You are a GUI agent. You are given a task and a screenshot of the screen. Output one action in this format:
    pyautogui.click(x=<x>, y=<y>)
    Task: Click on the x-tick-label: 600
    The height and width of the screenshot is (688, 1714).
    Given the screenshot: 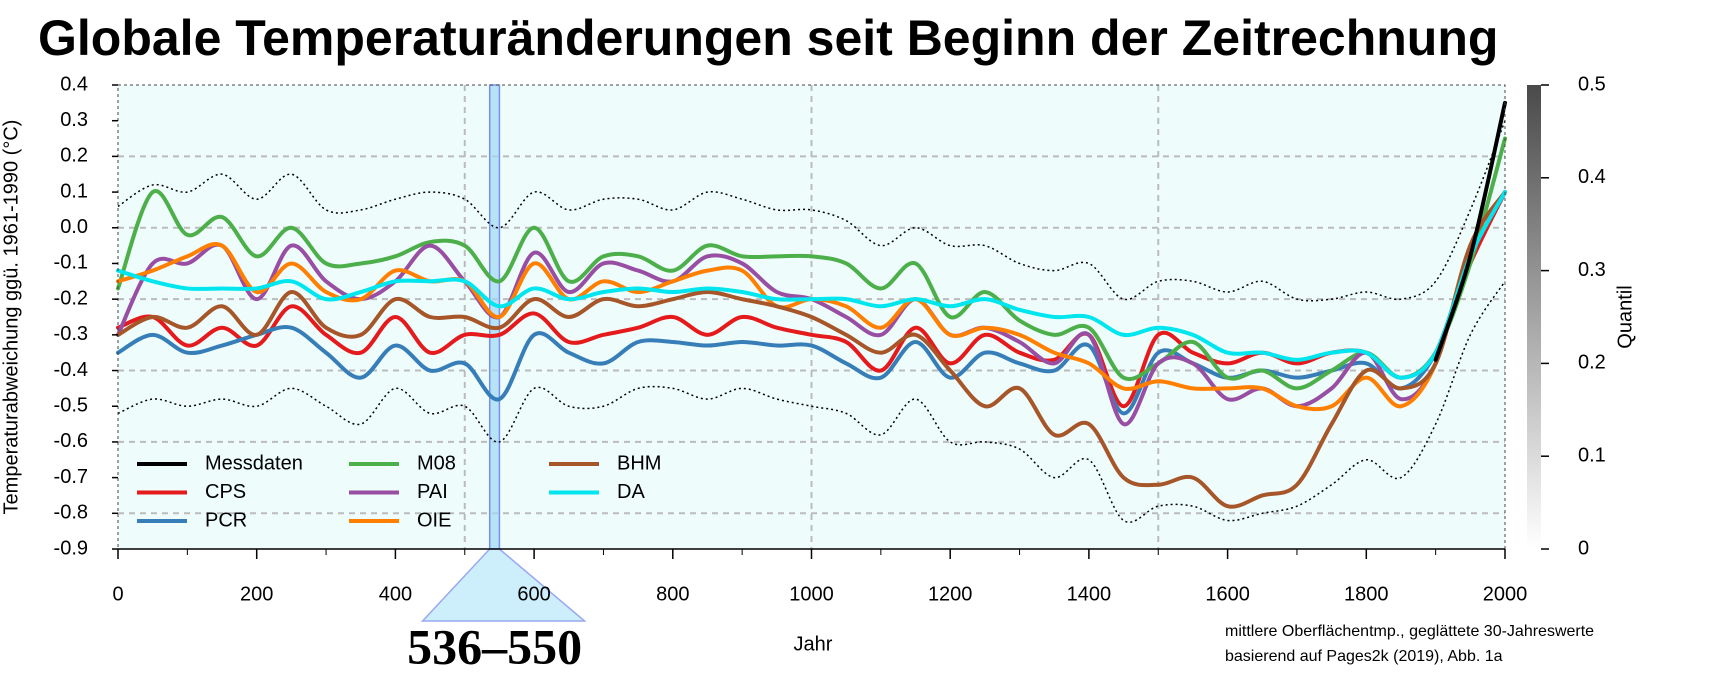 What is the action you would take?
    pyautogui.click(x=533, y=594)
    